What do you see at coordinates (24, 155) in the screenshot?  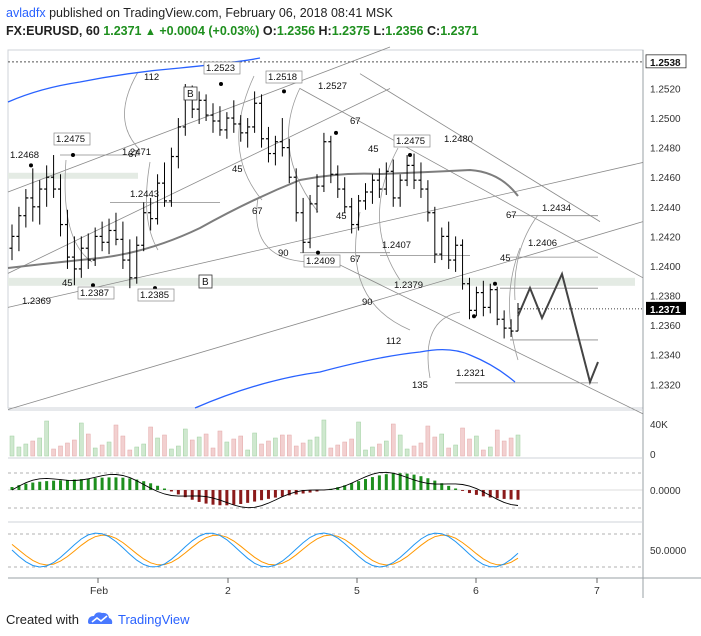 I see `price-label: 1.2468` at bounding box center [24, 155].